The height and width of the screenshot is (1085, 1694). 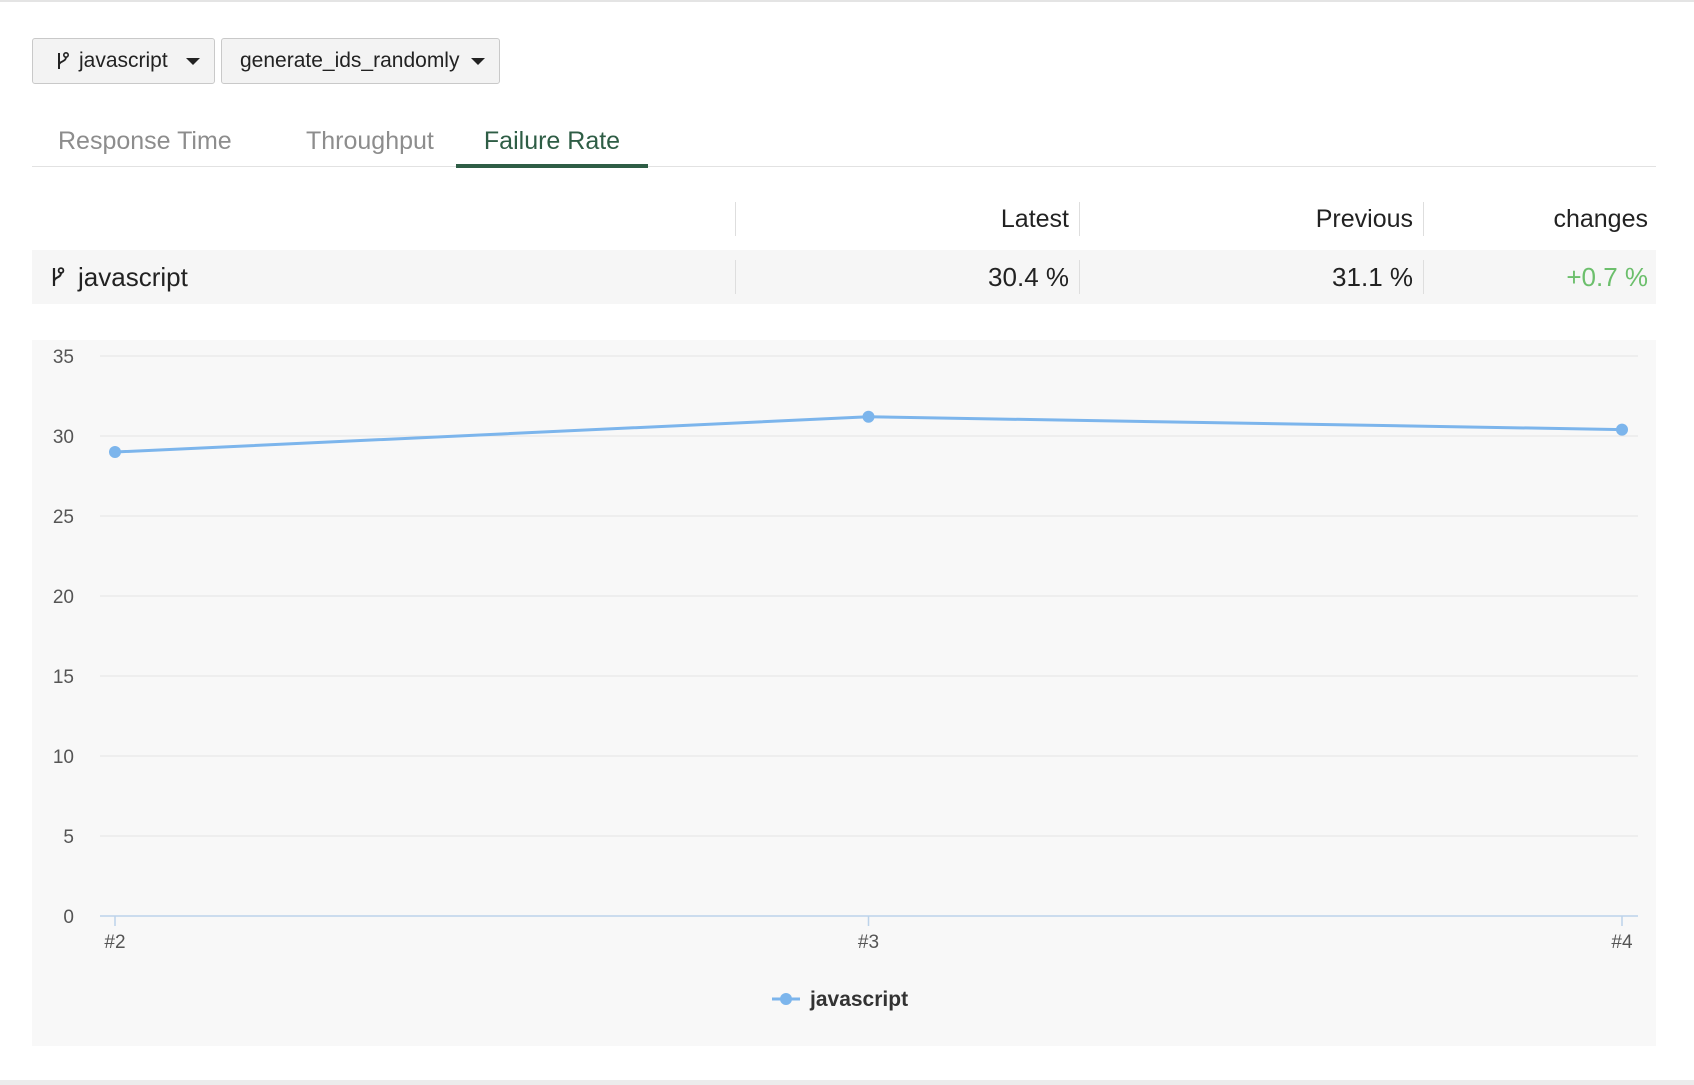 I want to click on tab-response-time: Response Time, so click(x=145, y=141).